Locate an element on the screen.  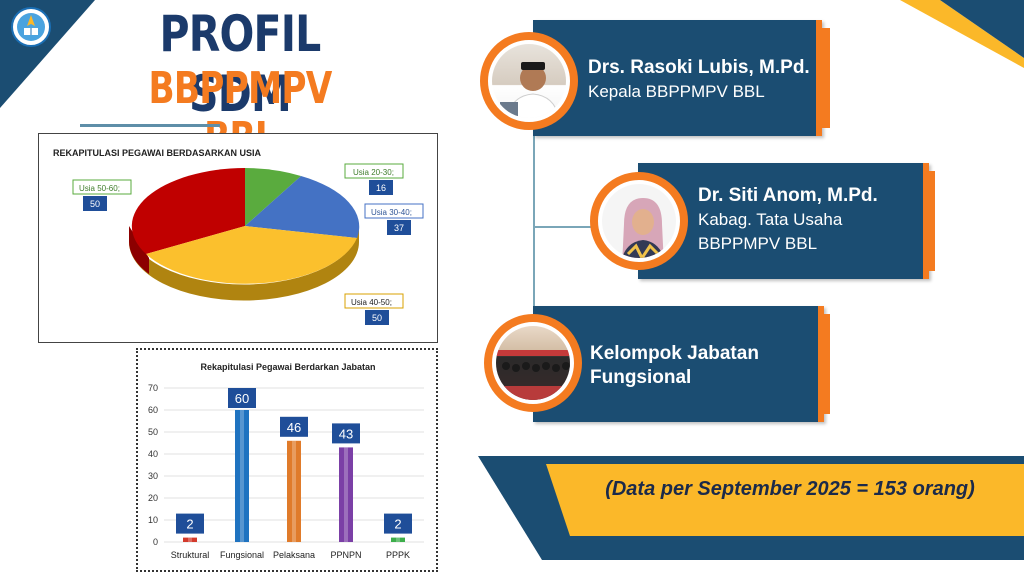
bar-ppnpn is located at coordinates (346, 494).